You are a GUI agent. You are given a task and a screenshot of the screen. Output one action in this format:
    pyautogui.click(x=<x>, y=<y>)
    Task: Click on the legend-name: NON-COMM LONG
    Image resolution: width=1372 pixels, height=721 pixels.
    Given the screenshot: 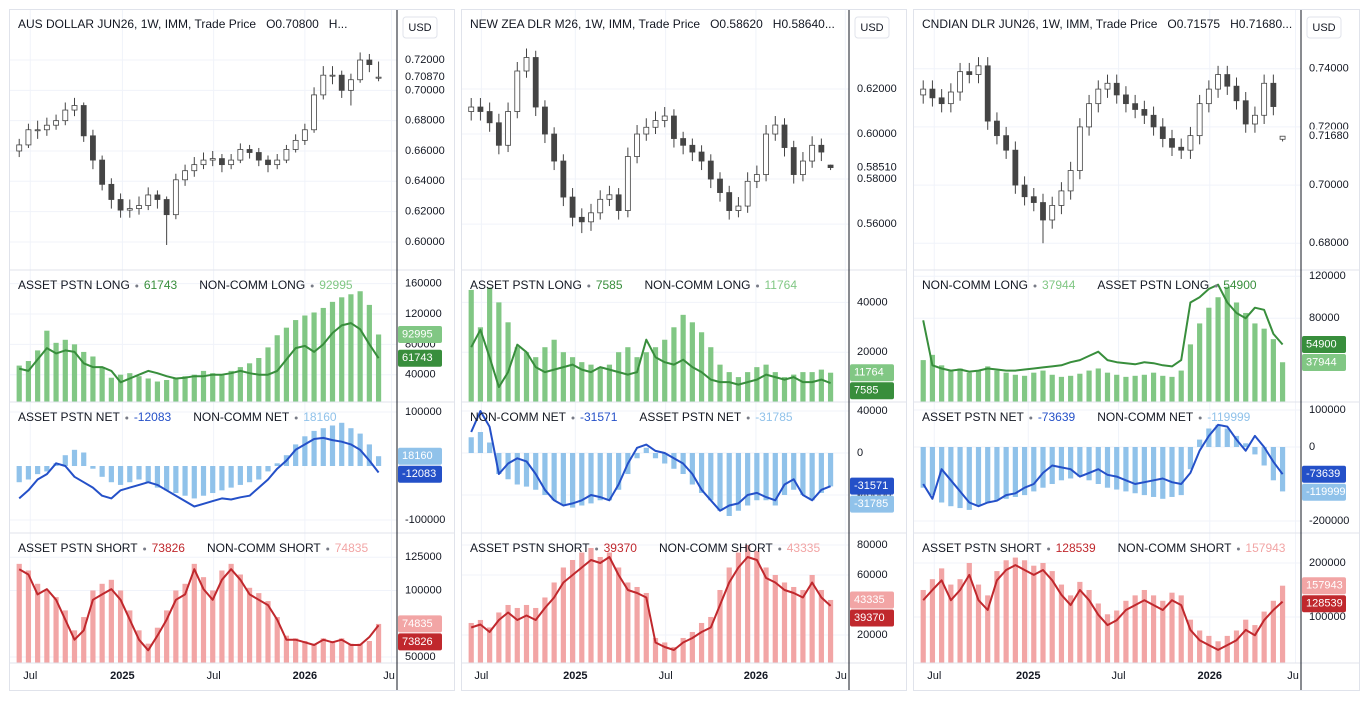 What is the action you would take?
    pyautogui.click(x=252, y=285)
    